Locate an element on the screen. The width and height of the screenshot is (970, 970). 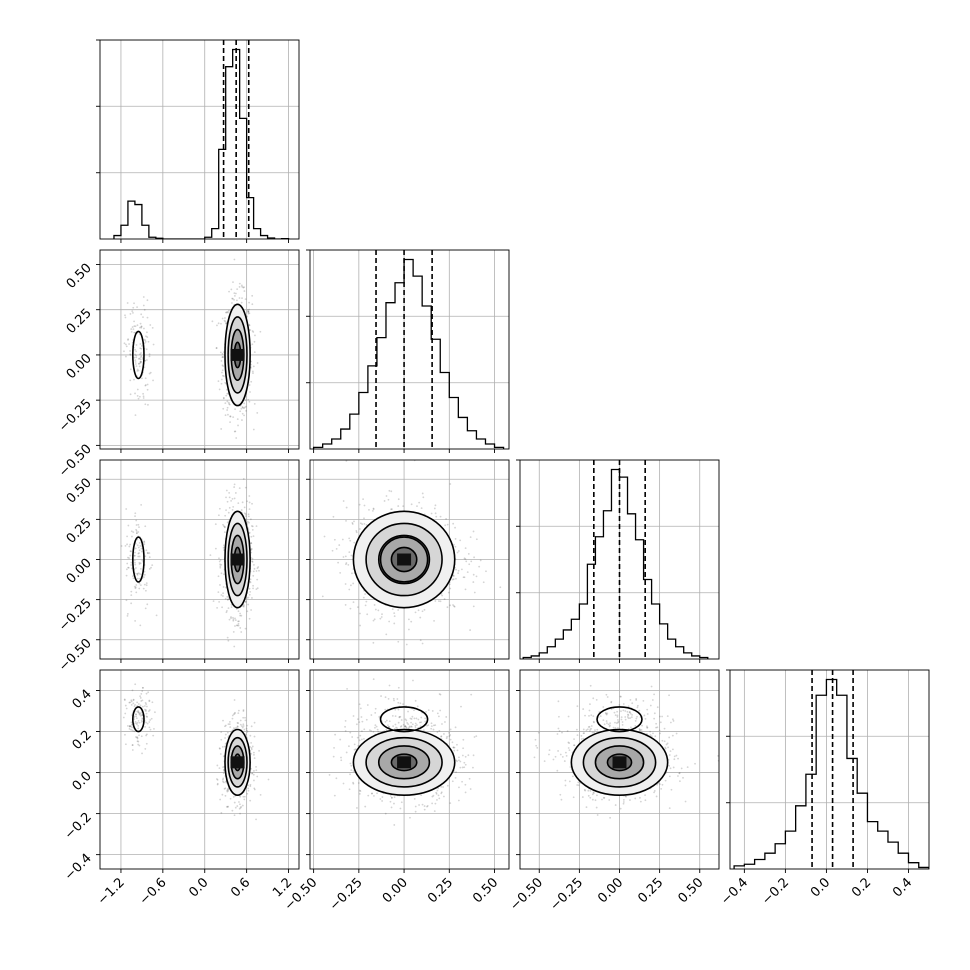
grid-lines is located at coordinates (409, 349).